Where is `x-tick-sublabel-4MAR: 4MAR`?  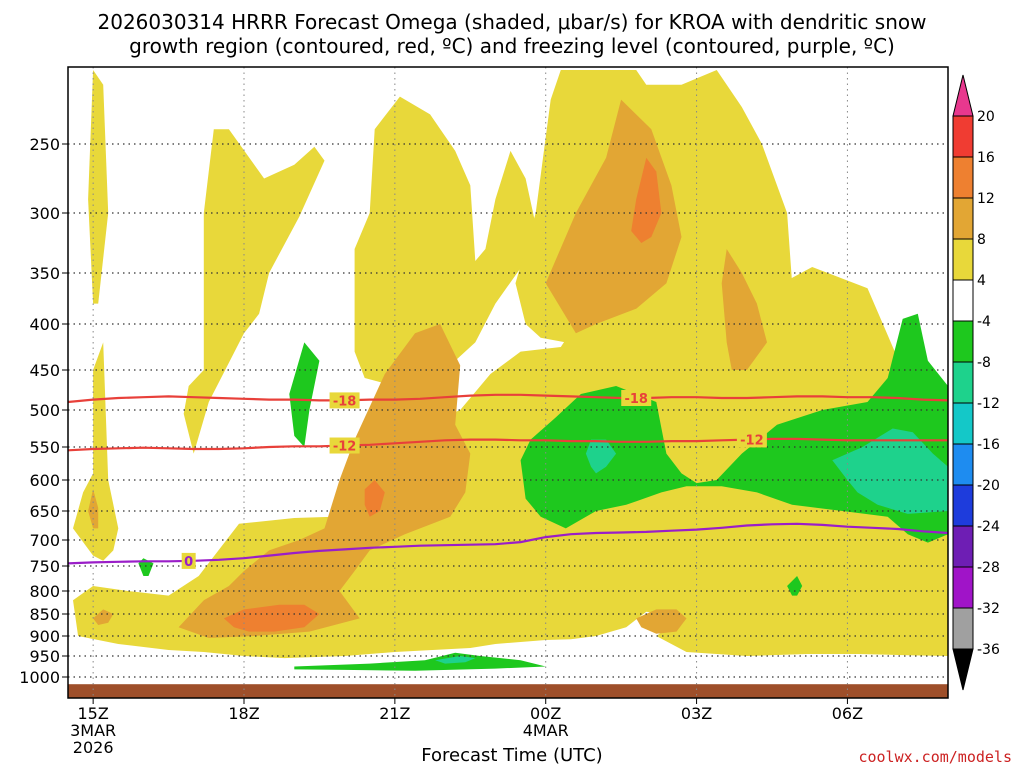
x-tick-sublabel-4MAR: 4MAR is located at coordinates (546, 730).